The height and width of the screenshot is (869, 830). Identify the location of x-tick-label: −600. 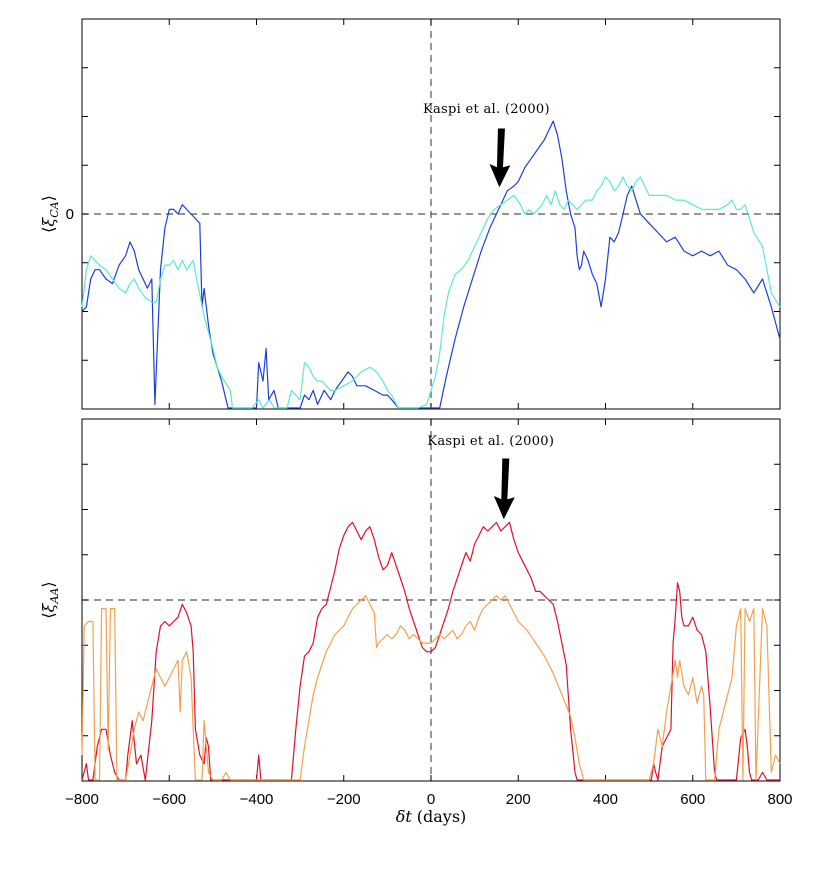
(169, 799).